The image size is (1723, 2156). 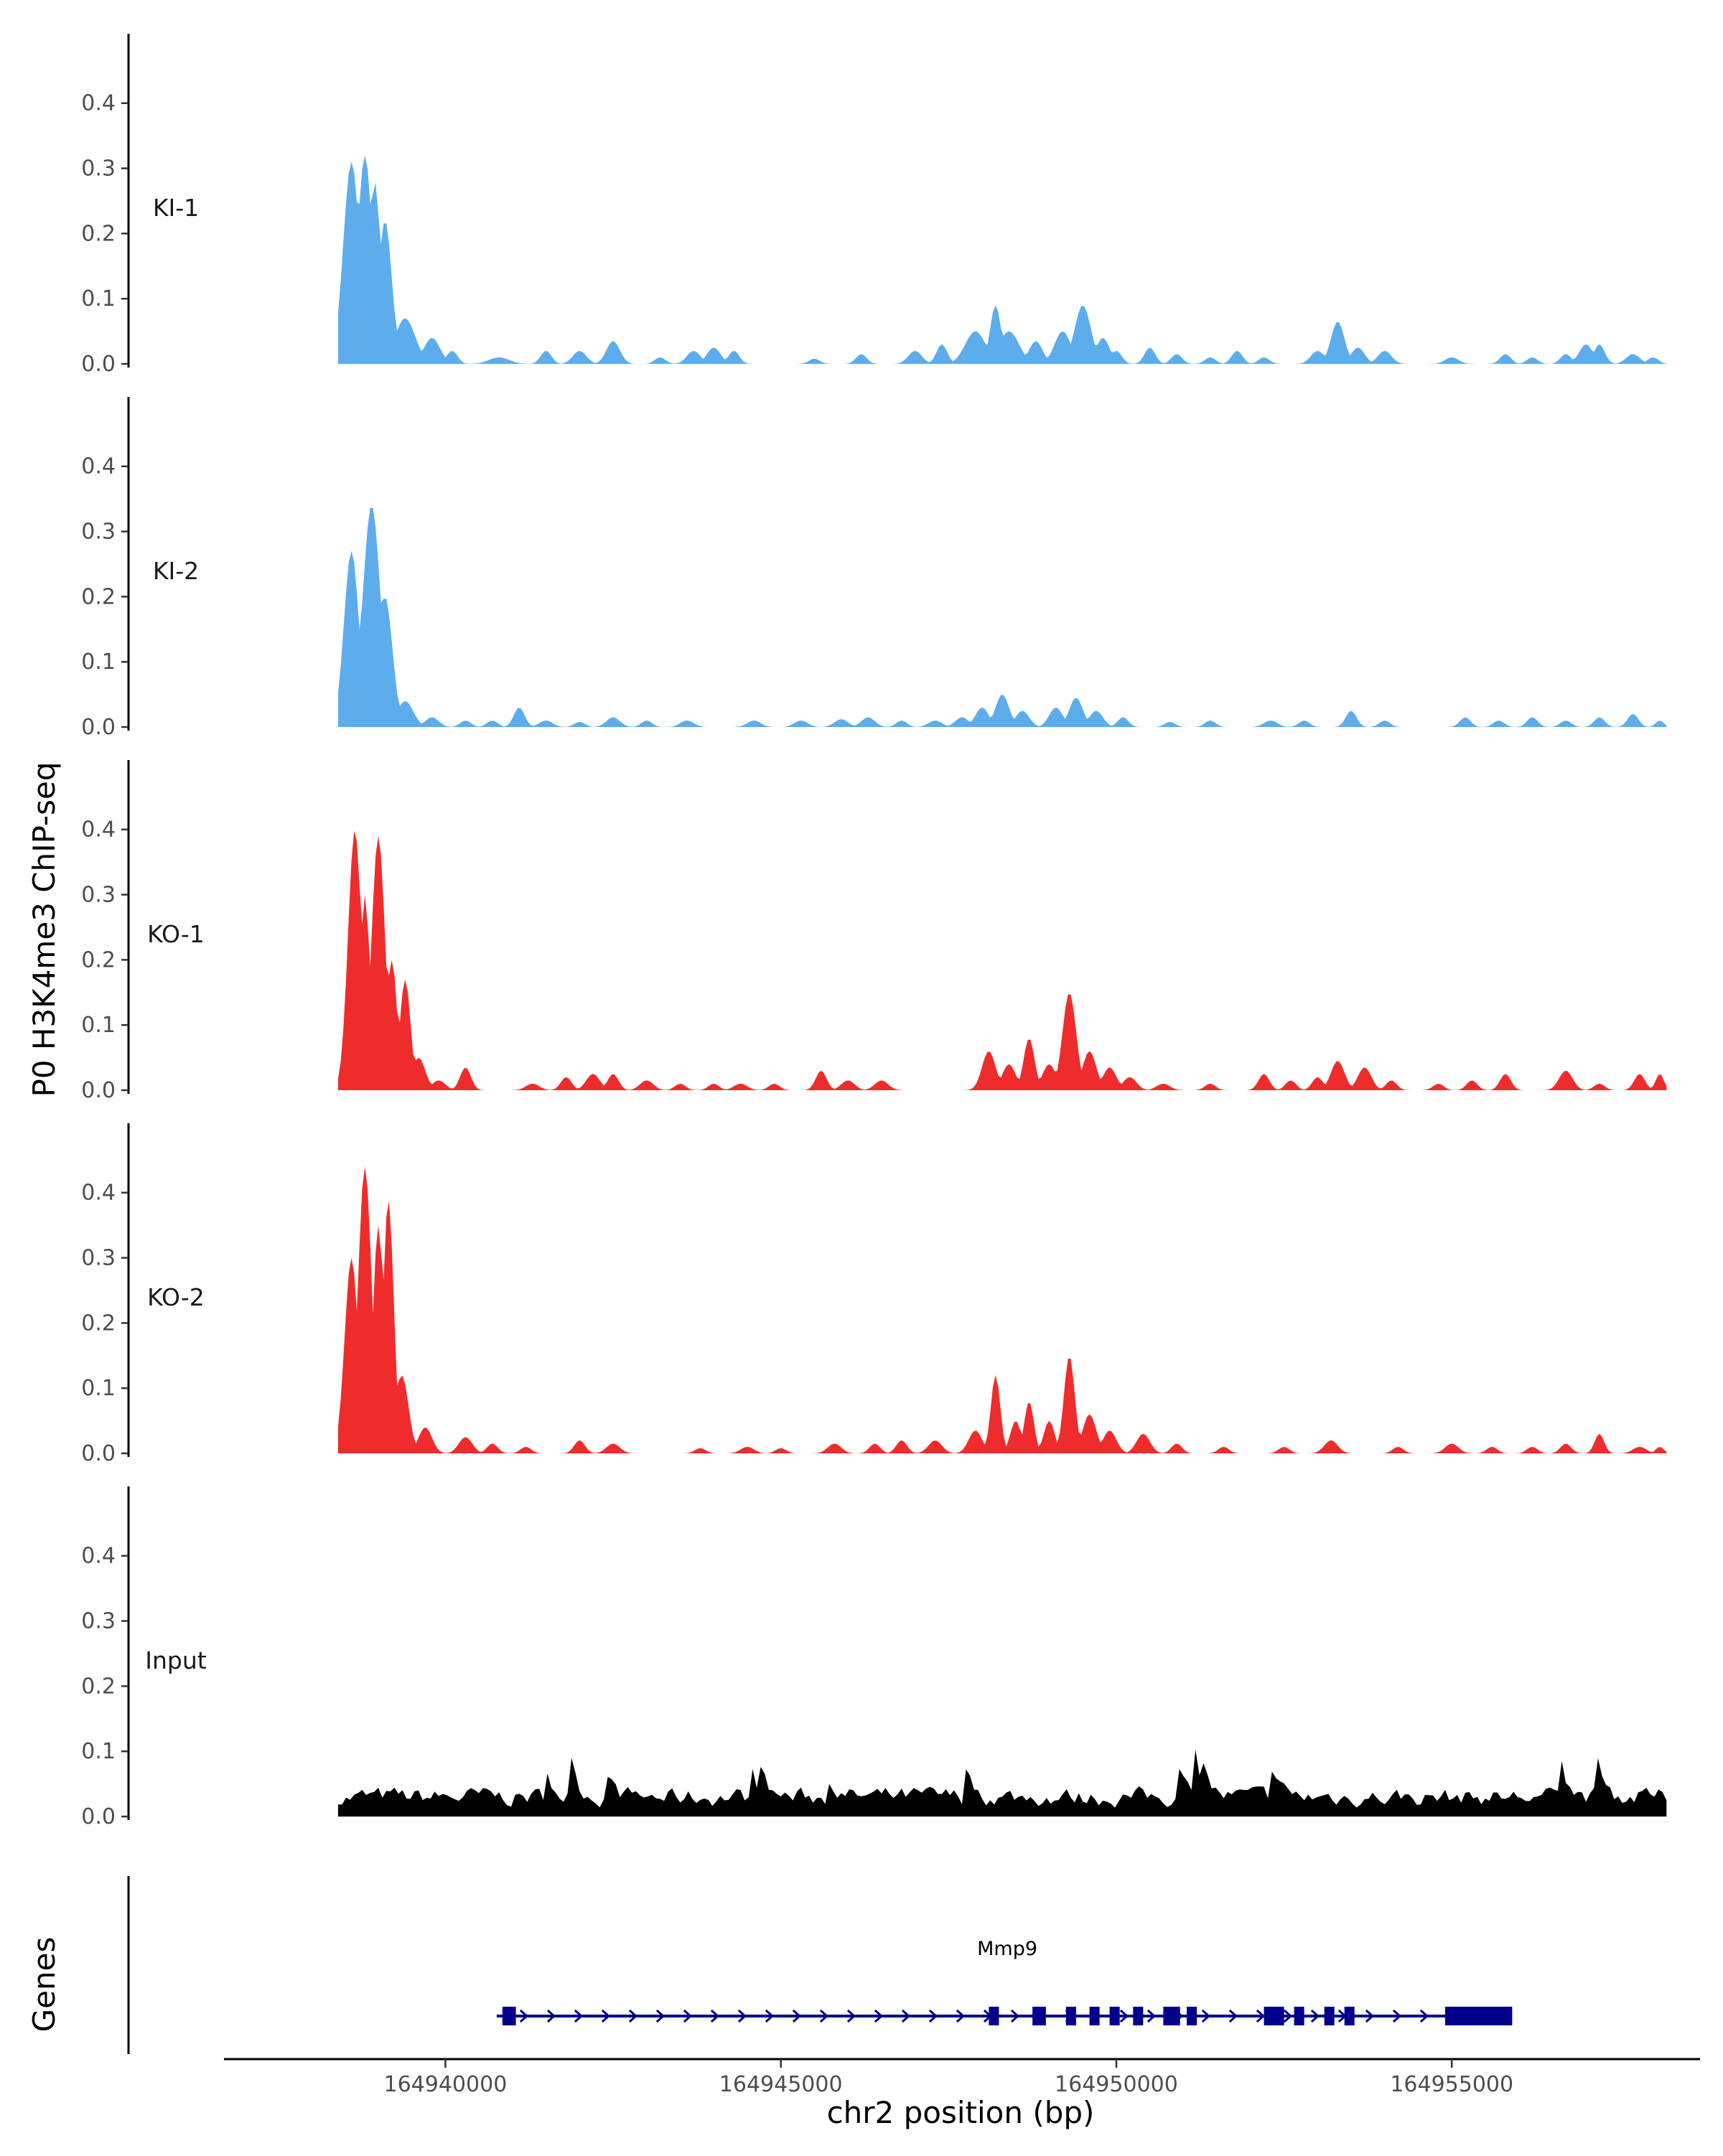 I want to click on track-ko-1: 0.0 0.1 0.2 0.3 0.4 KO-1, so click(x=874, y=931).